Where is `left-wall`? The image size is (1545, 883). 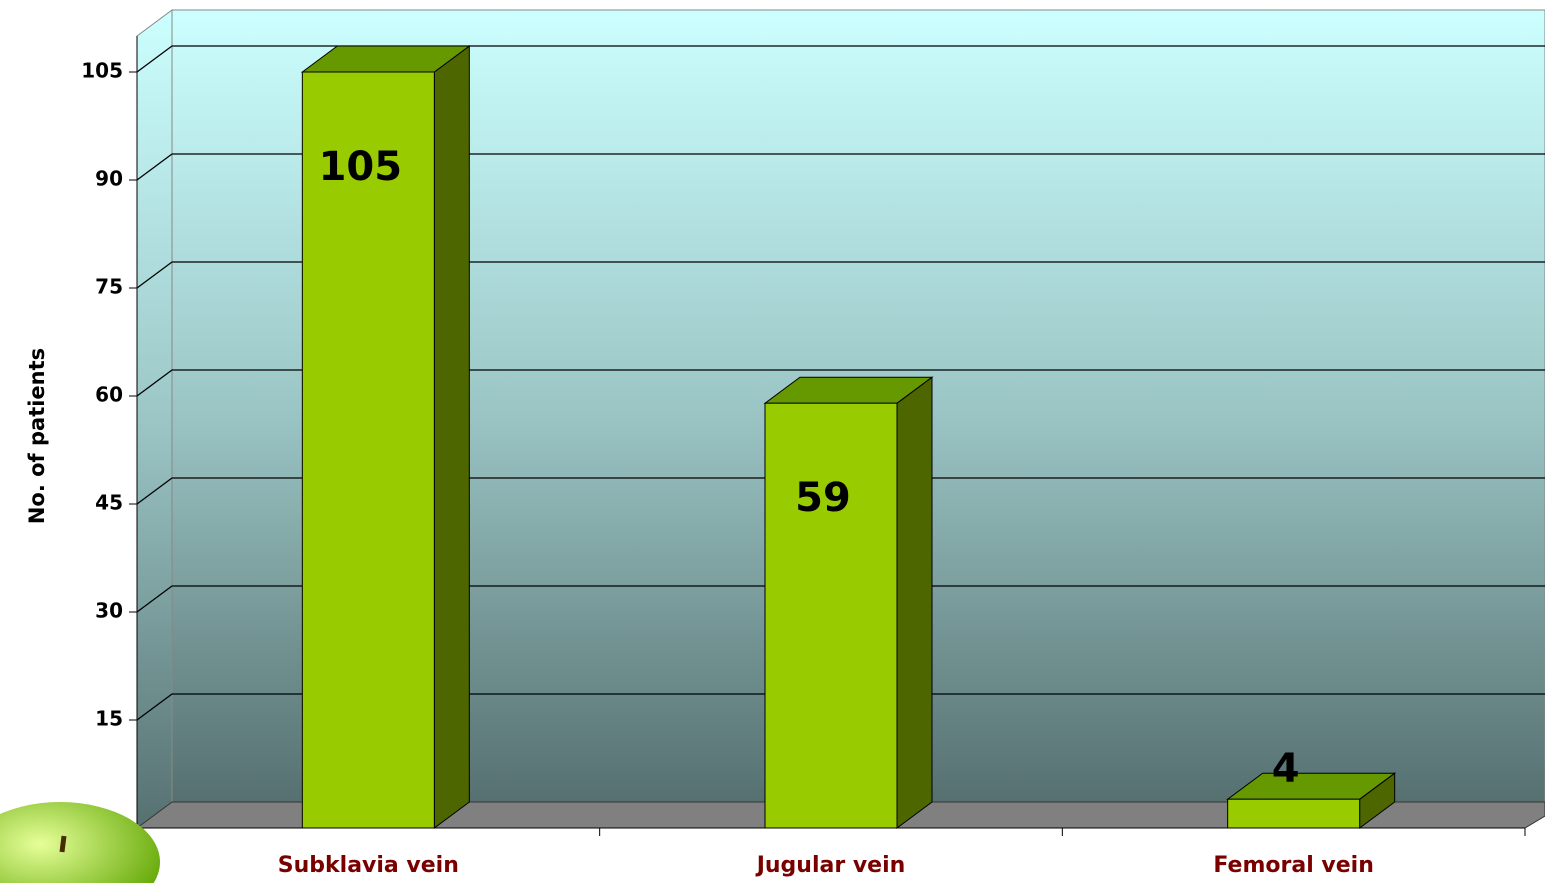
left-wall is located at coordinates (154, 419).